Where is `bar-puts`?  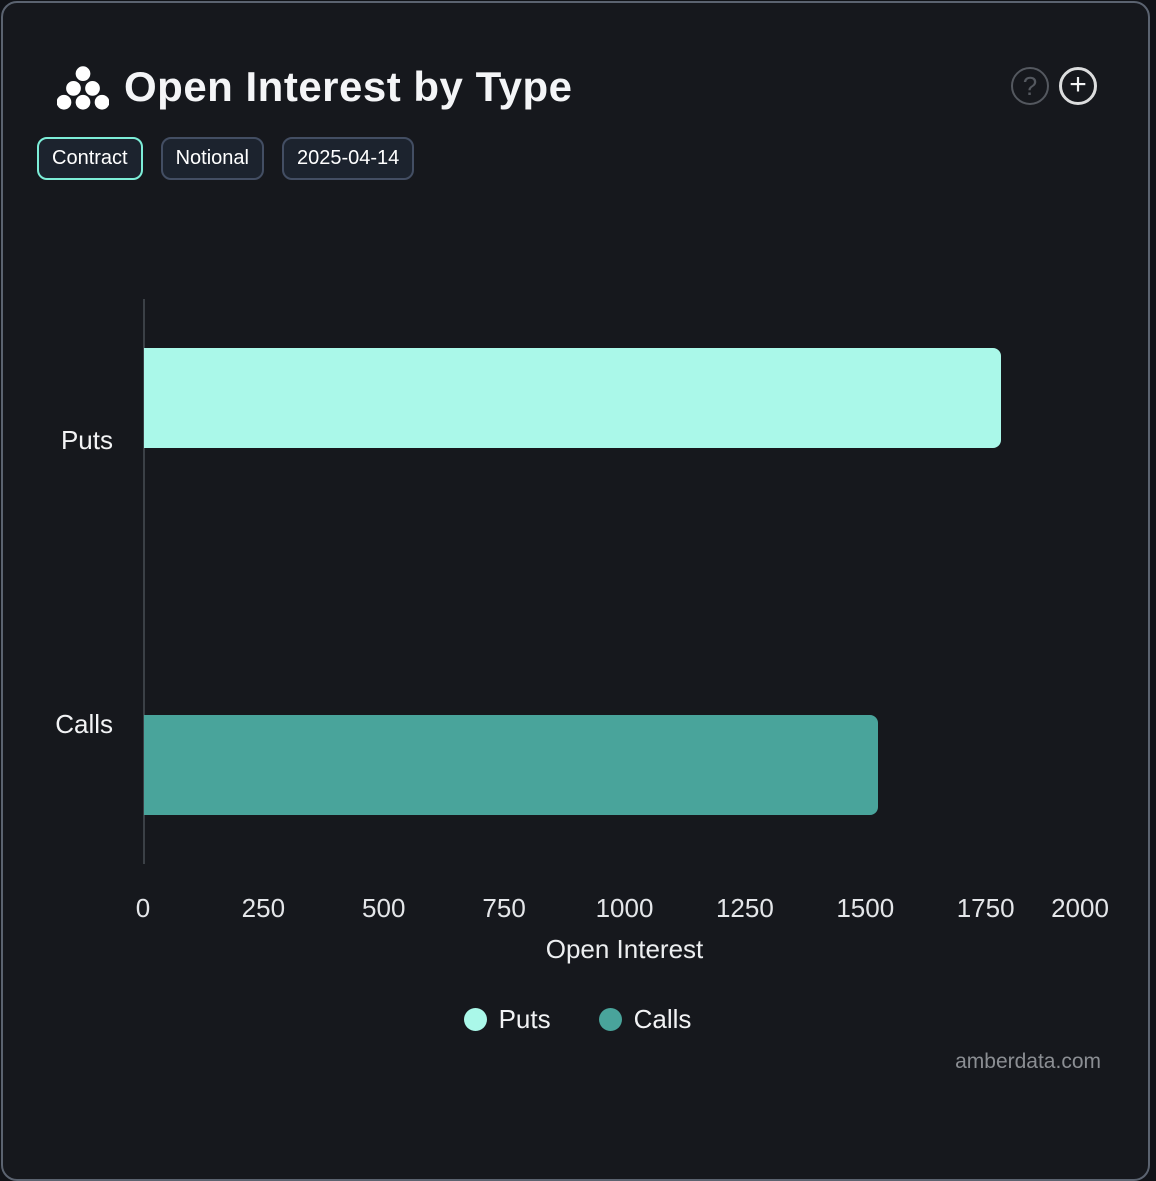
bar-puts is located at coordinates (573, 398).